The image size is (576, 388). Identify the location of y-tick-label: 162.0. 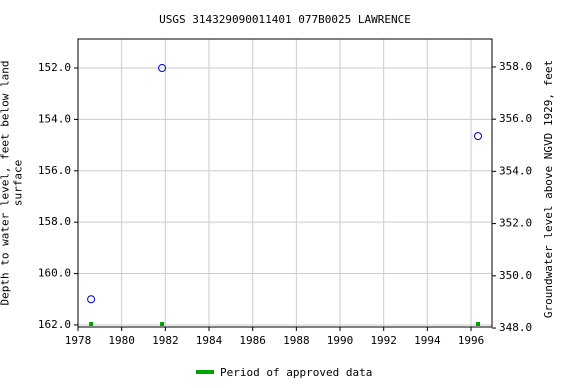
(54, 324).